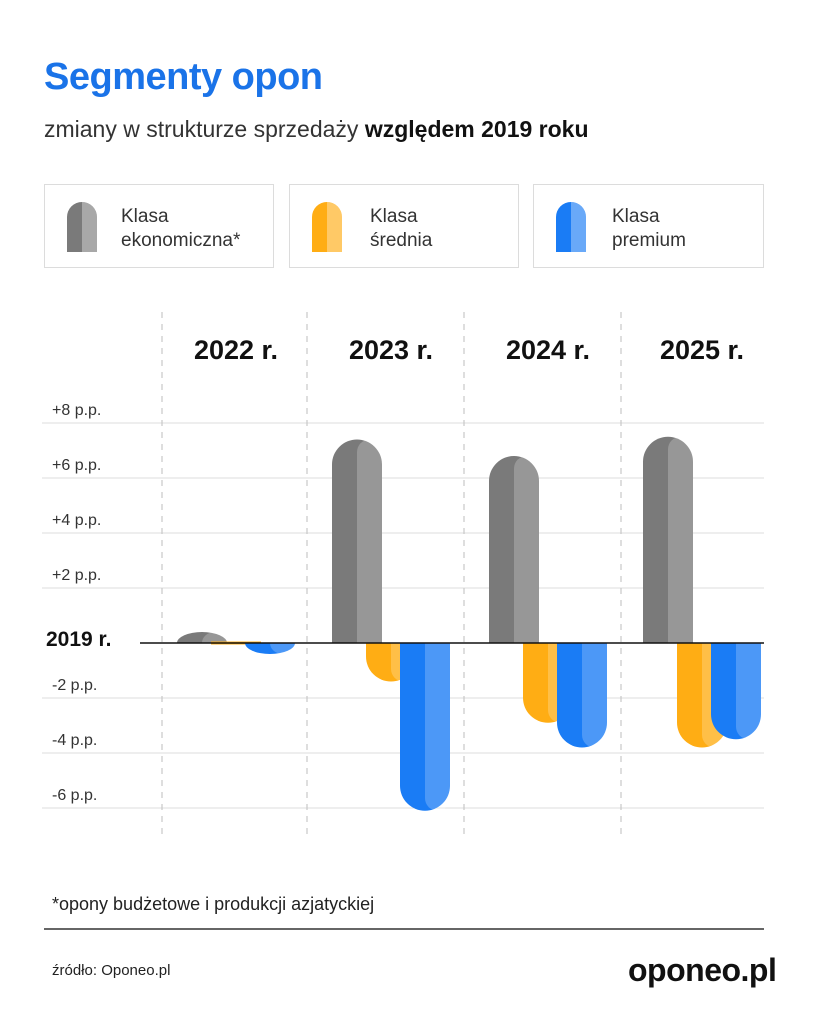 Image resolution: width=824 pixels, height=1024 pixels. What do you see at coordinates (76, 465) in the screenshot?
I see `y-tick-label: +6 p.p.` at bounding box center [76, 465].